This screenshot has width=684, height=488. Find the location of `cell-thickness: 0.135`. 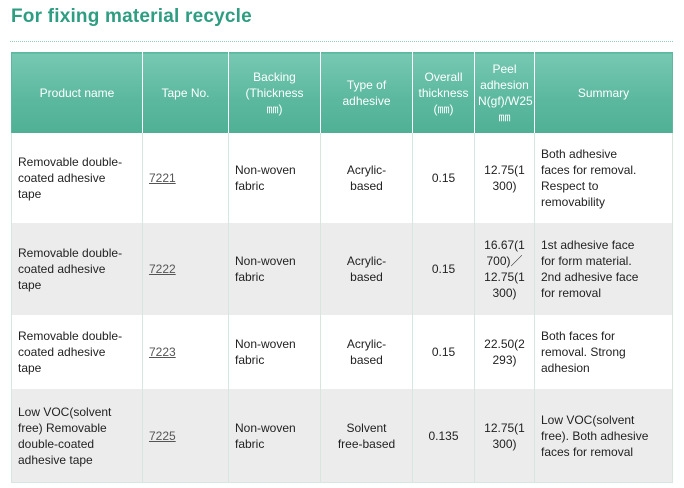

cell-thickness: 0.135 is located at coordinates (443, 436).